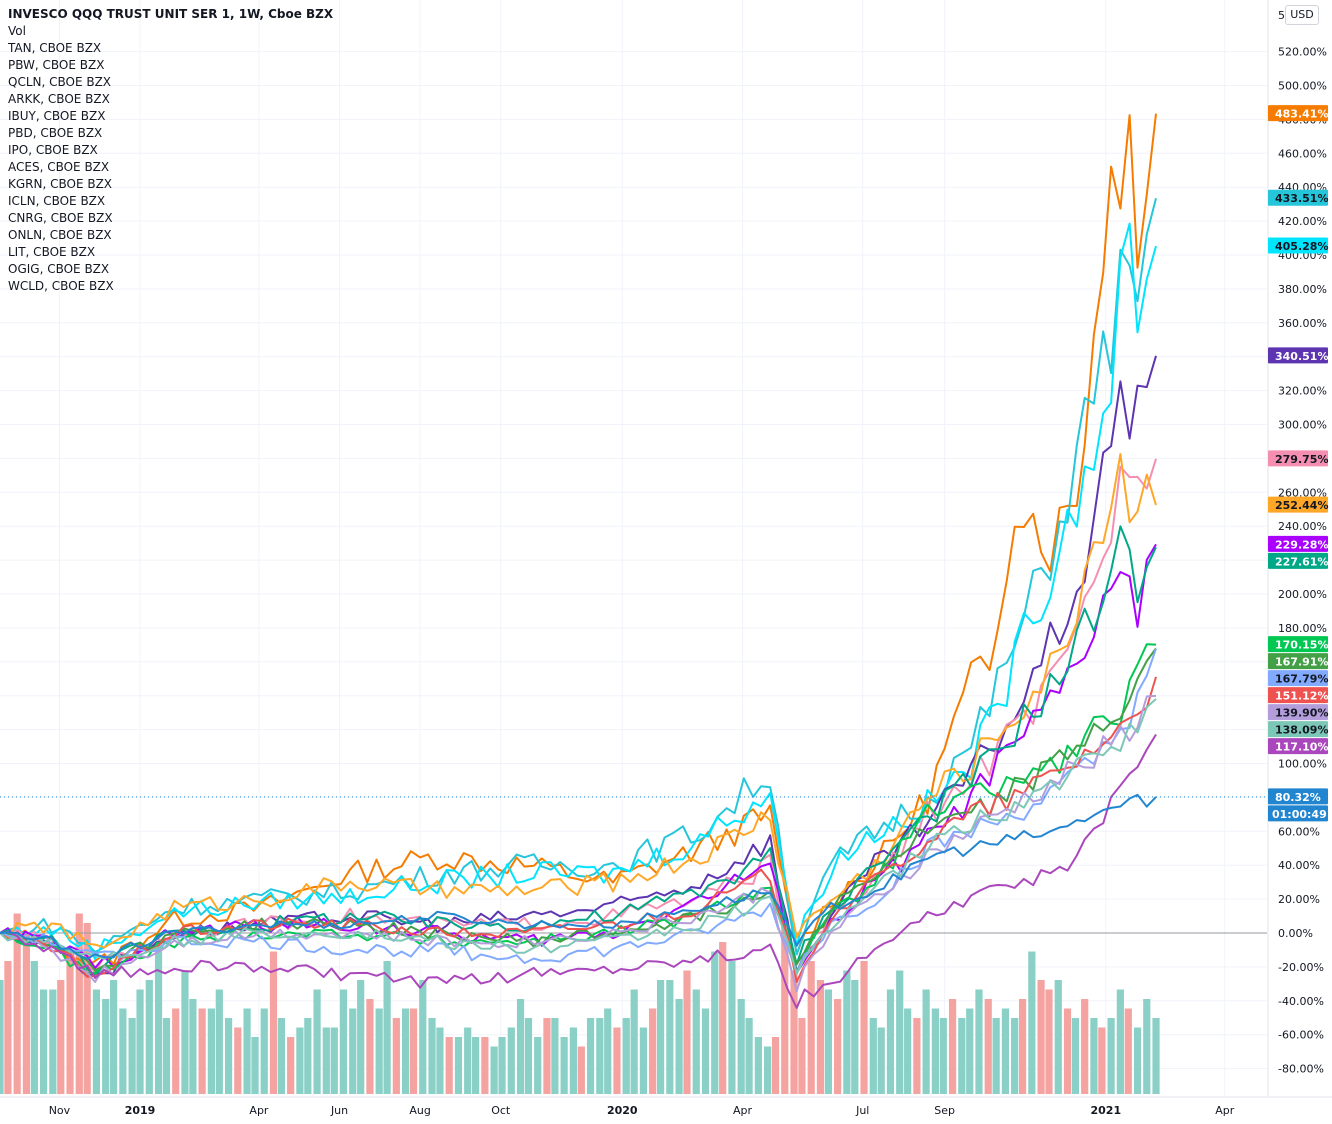  Describe the element at coordinates (57, 201) in the screenshot. I see `legend-symbol: ICLN, CBOE BZX` at that location.